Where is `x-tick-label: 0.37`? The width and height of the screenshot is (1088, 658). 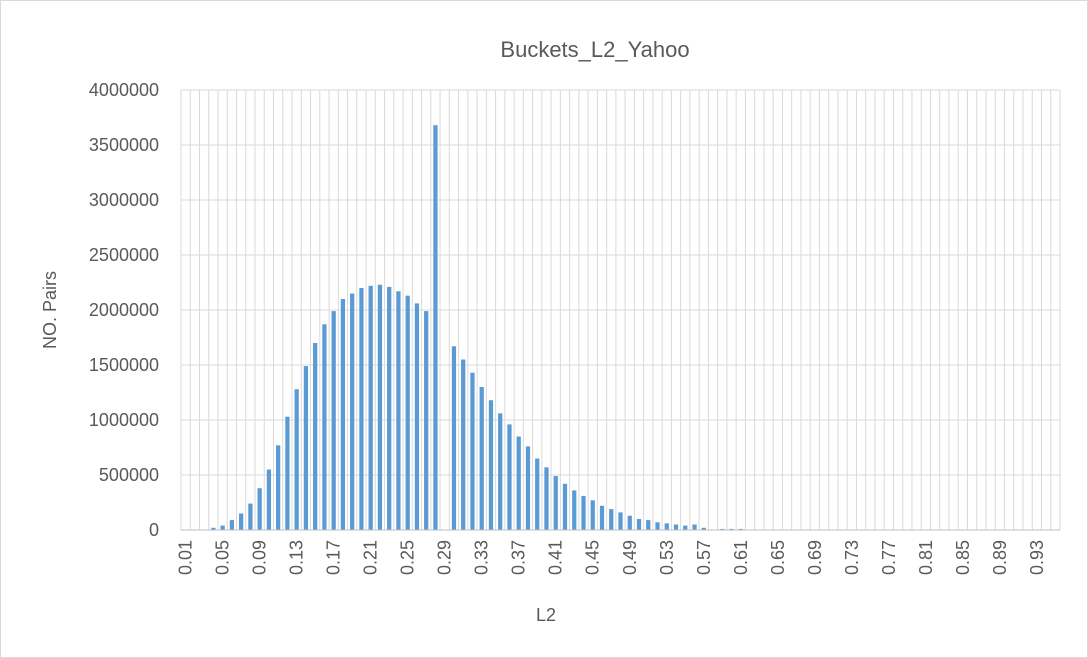 x-tick-label: 0.37 is located at coordinates (519, 557).